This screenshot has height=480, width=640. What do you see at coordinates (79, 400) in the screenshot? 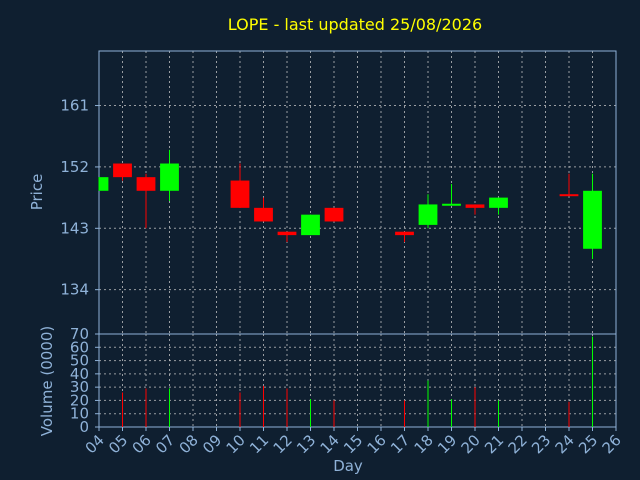
I see `volume-tick-label: 20` at bounding box center [79, 400].